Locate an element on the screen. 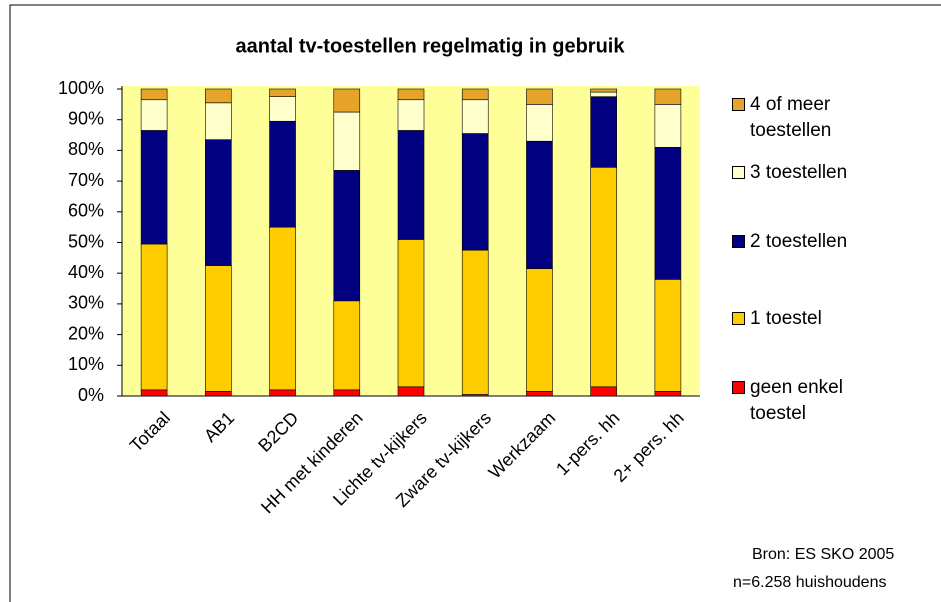 The height and width of the screenshot is (602, 941). y-tick-label: 50% is located at coordinates (86, 241).